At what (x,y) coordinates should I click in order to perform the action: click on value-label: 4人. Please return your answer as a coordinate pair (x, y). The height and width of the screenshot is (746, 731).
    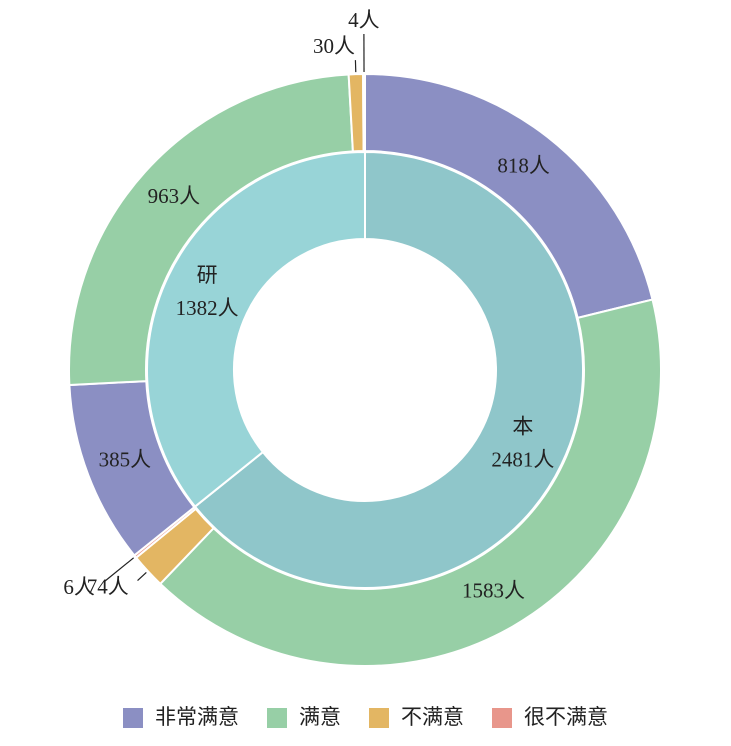
    Looking at the image, I should click on (364, 20).